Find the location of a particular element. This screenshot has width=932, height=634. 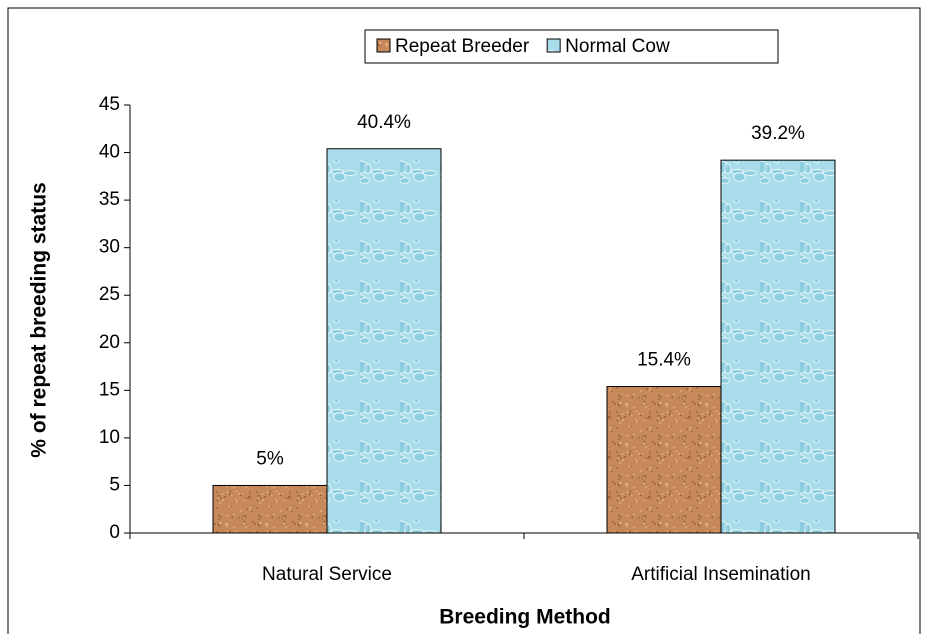

legend-label: Repeat Breeder is located at coordinates (462, 46).